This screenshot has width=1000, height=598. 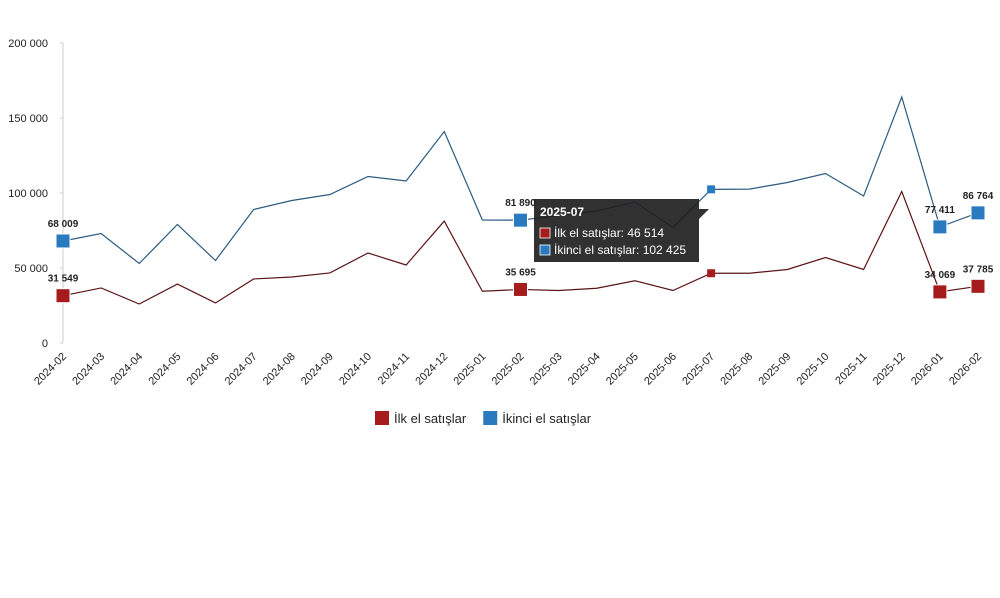 I want to click on x-tick-label: 2024-08, so click(x=279, y=369).